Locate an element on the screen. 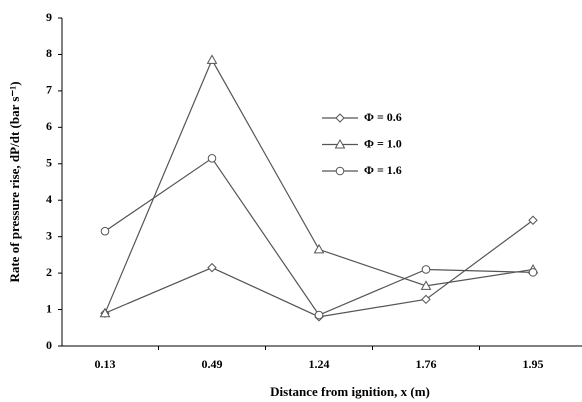  y-tick-label: 9 is located at coordinates (49, 17).